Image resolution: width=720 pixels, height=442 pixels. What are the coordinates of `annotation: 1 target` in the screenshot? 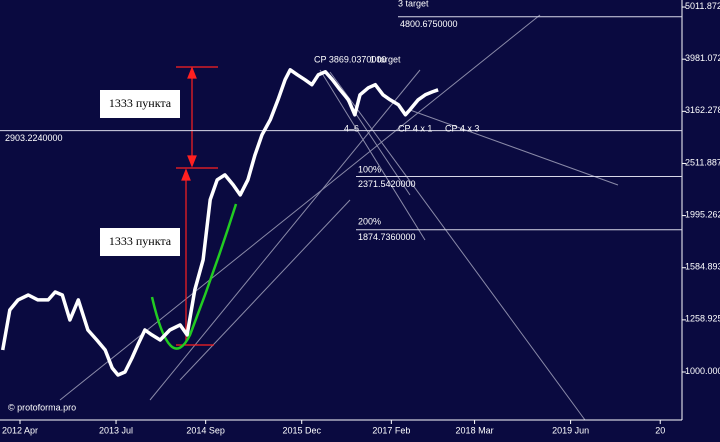 It's located at (385, 59).